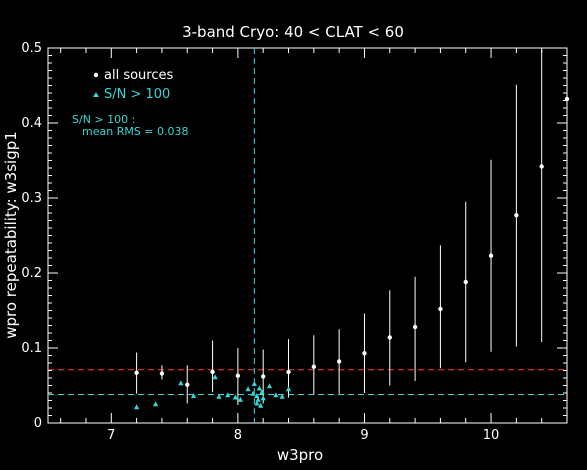 This screenshot has height=470, width=587. What do you see at coordinates (38, 423) in the screenshot?
I see `y-tick-label: 0` at bounding box center [38, 423].